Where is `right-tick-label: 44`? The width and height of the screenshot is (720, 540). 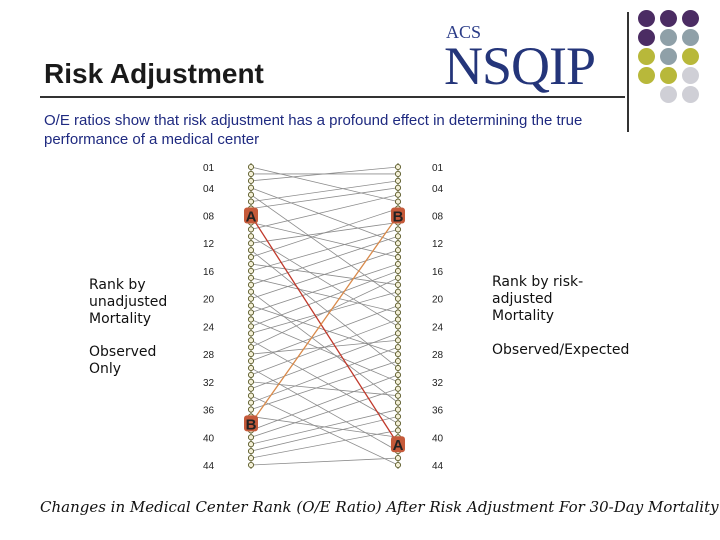
right-tick-label: 44 is located at coordinates (438, 466).